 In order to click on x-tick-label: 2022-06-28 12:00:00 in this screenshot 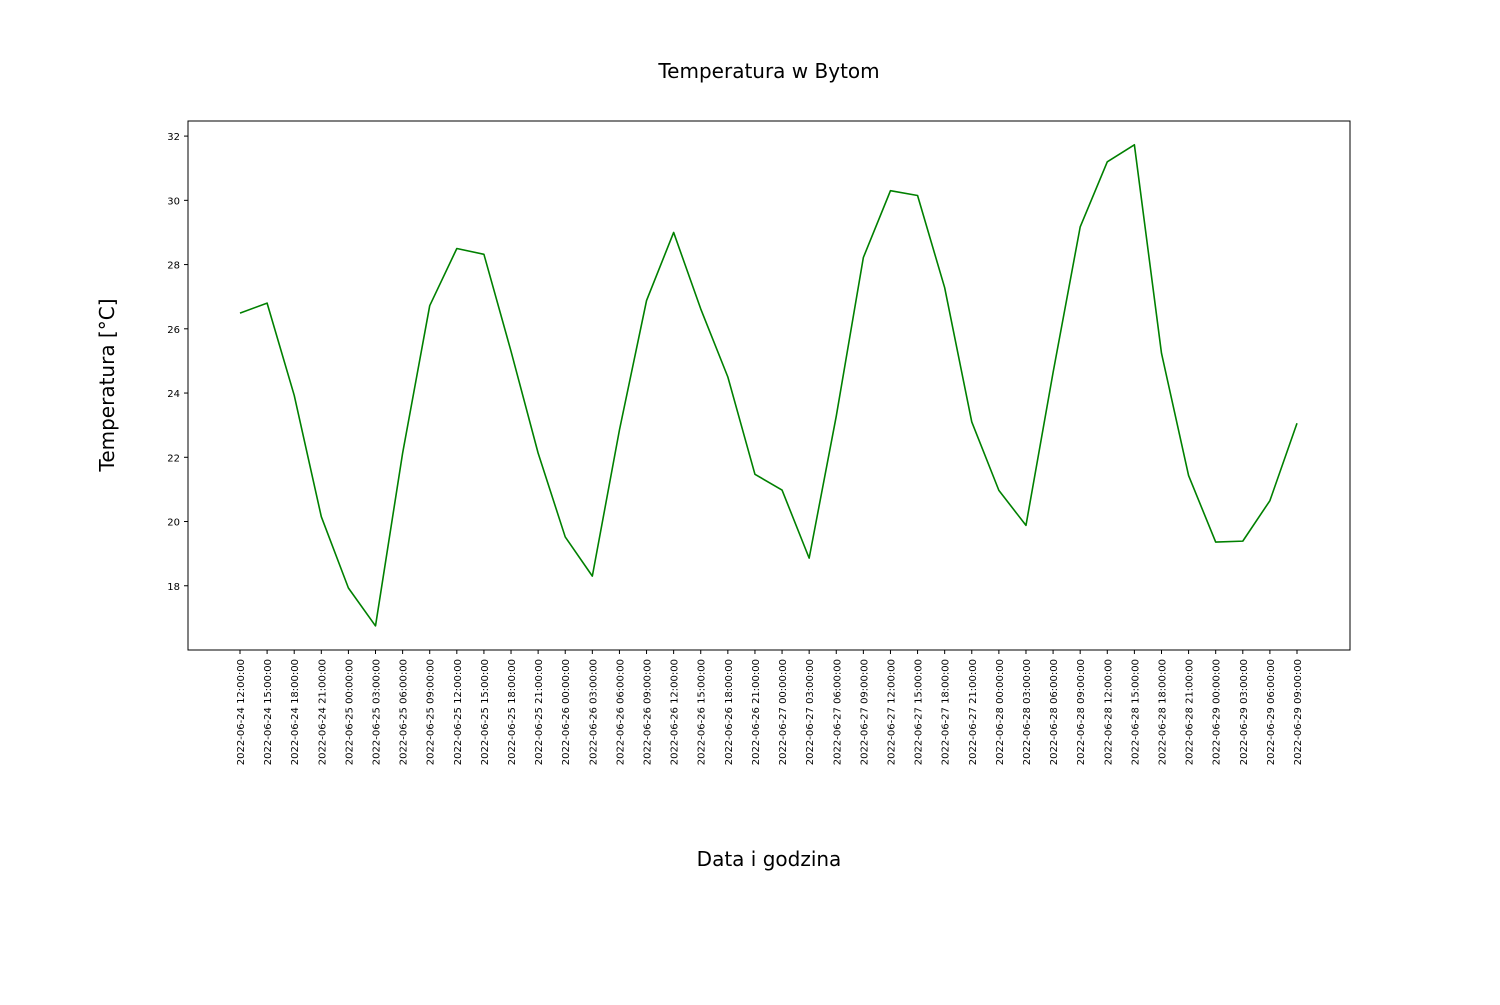, I will do `click(1108, 712)`.